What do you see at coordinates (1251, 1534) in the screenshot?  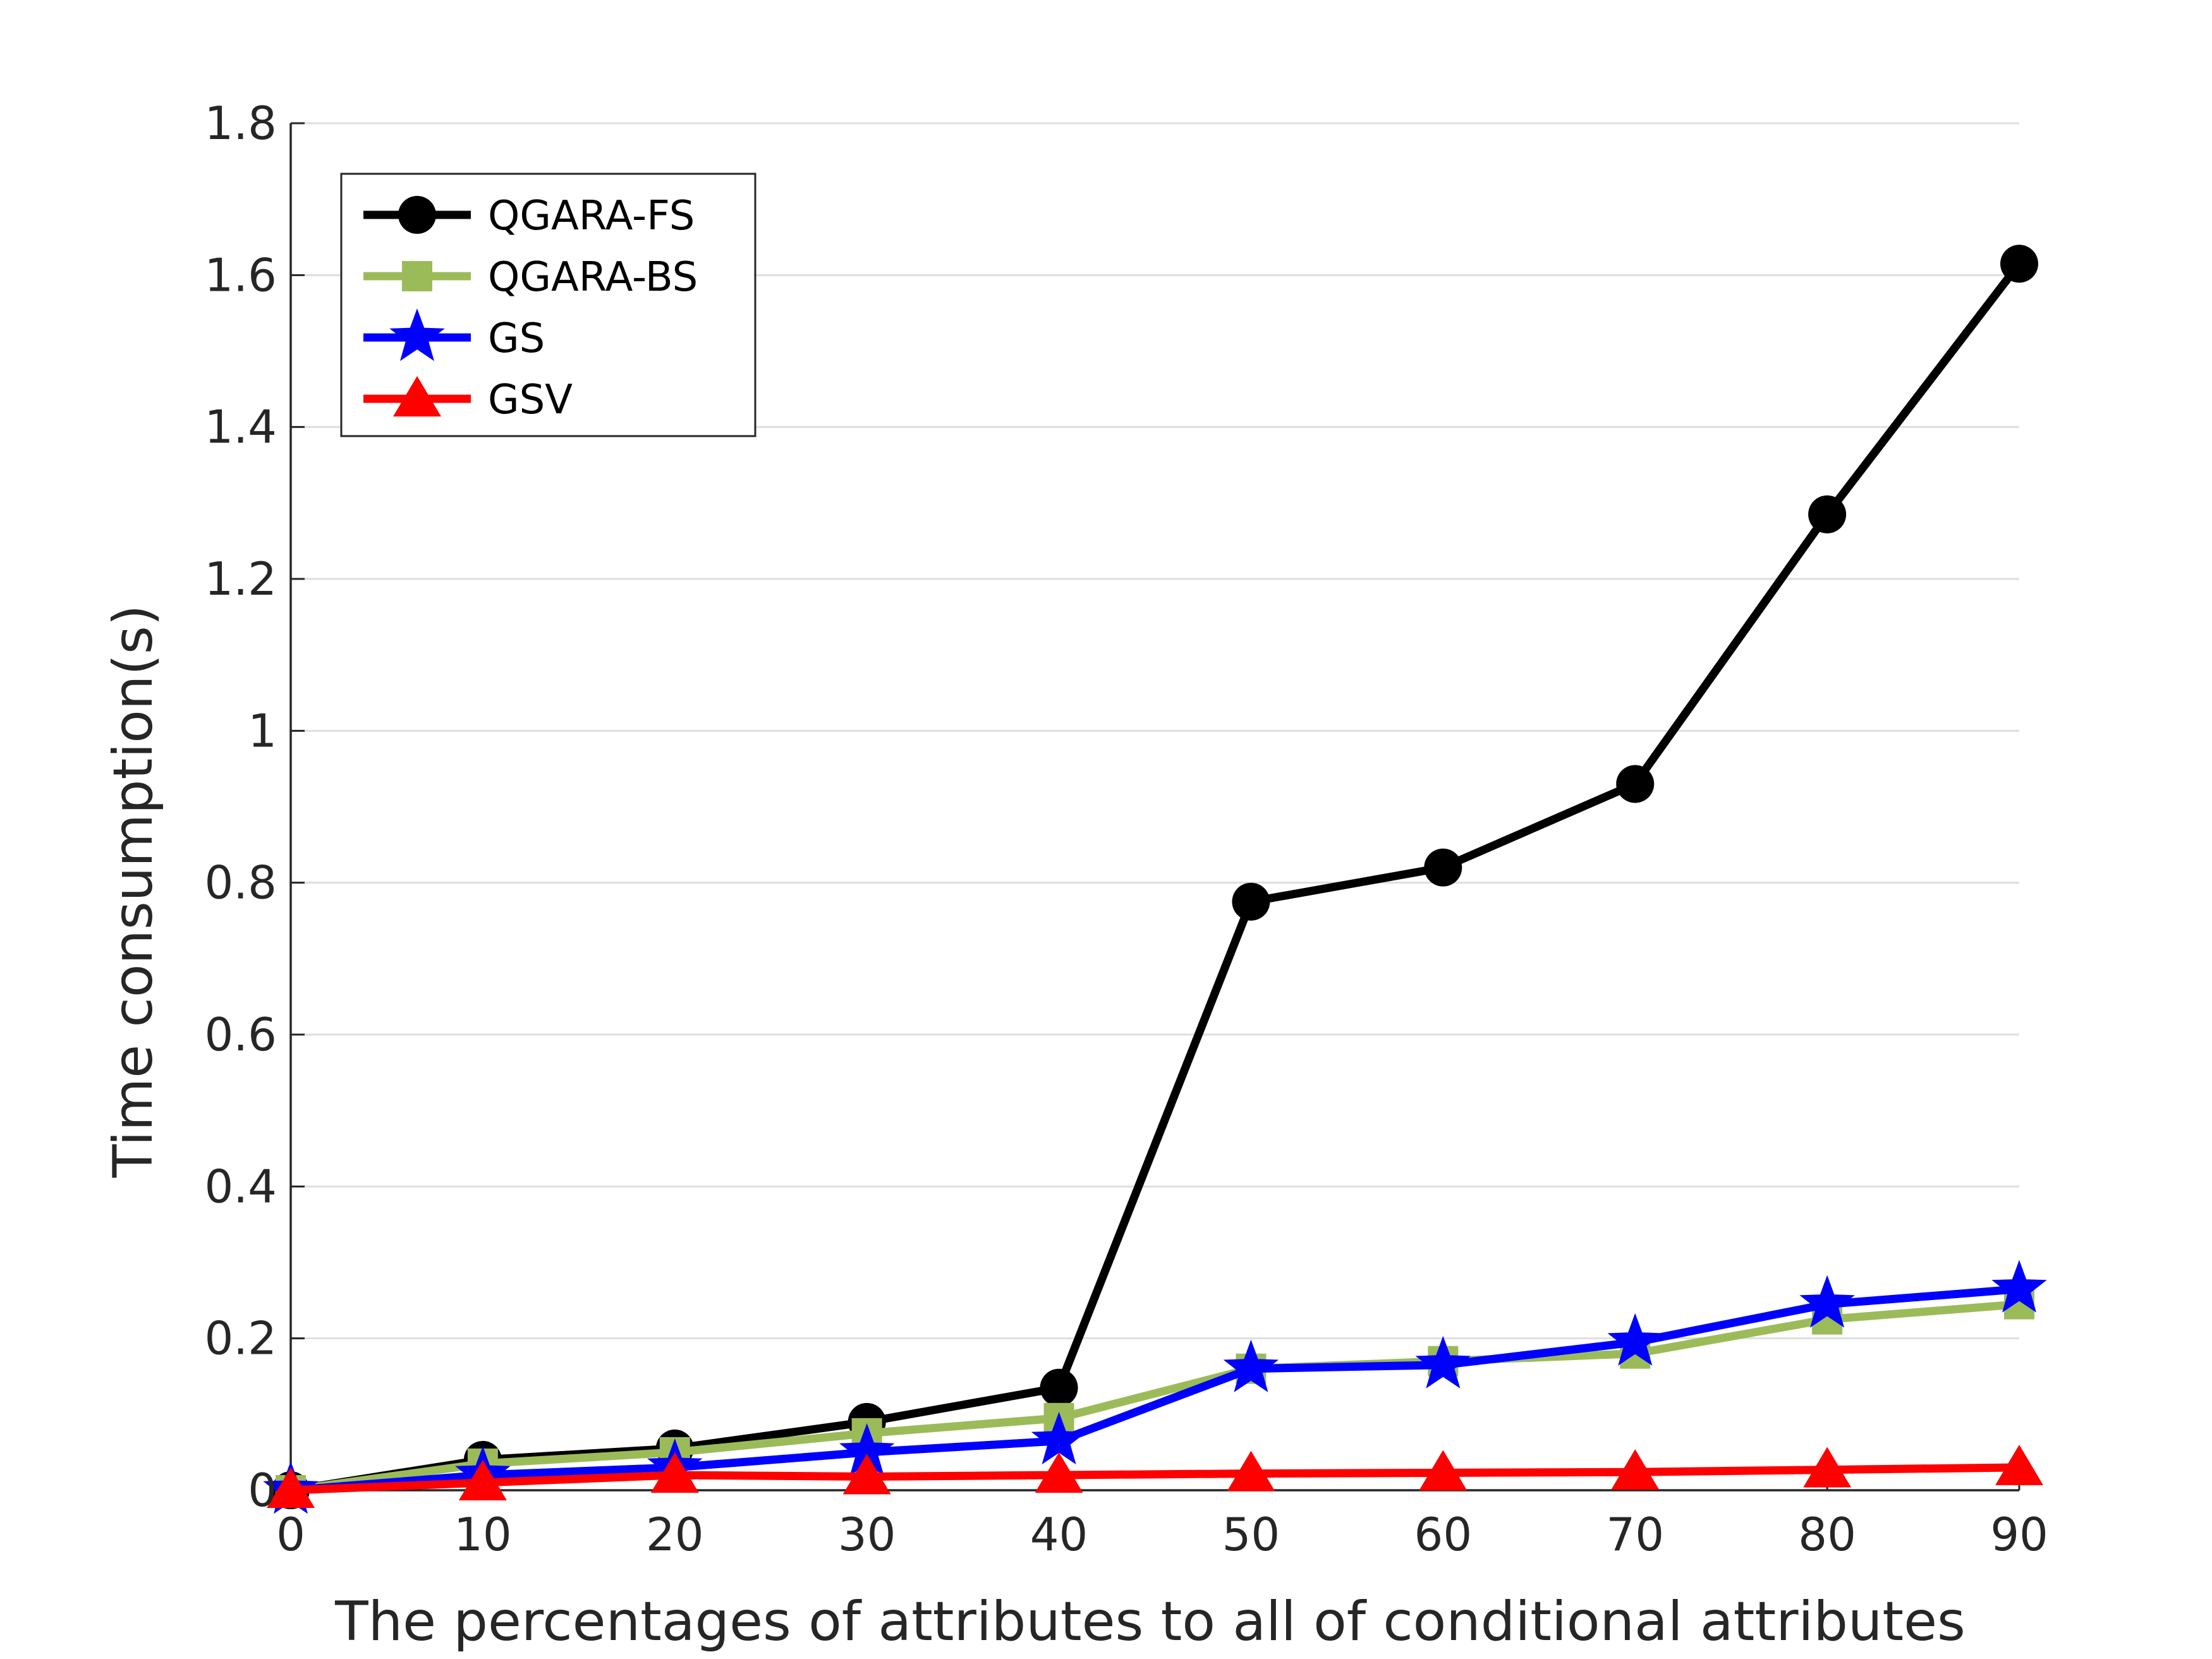 I see `x-tick-label: 50` at bounding box center [1251, 1534].